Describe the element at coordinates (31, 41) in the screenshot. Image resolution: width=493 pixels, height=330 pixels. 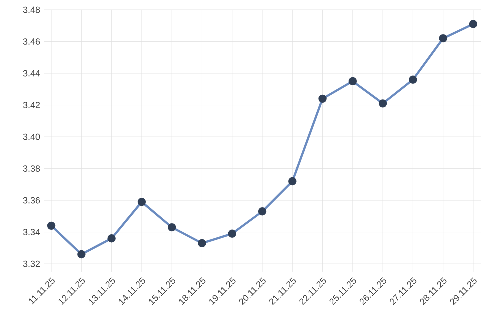
I see `y-tick-label: 3.46` at that location.